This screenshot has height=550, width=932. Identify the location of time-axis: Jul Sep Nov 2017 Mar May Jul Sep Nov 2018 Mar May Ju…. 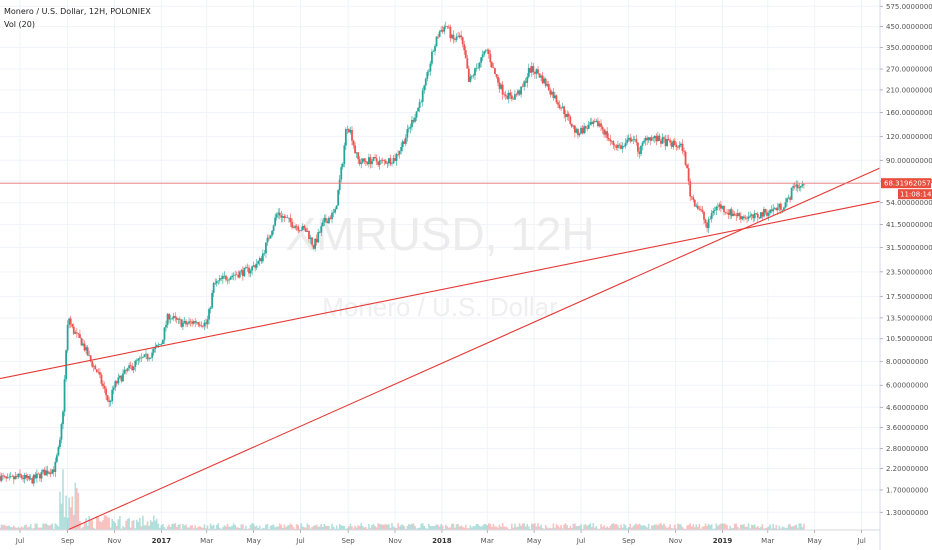
(440, 537).